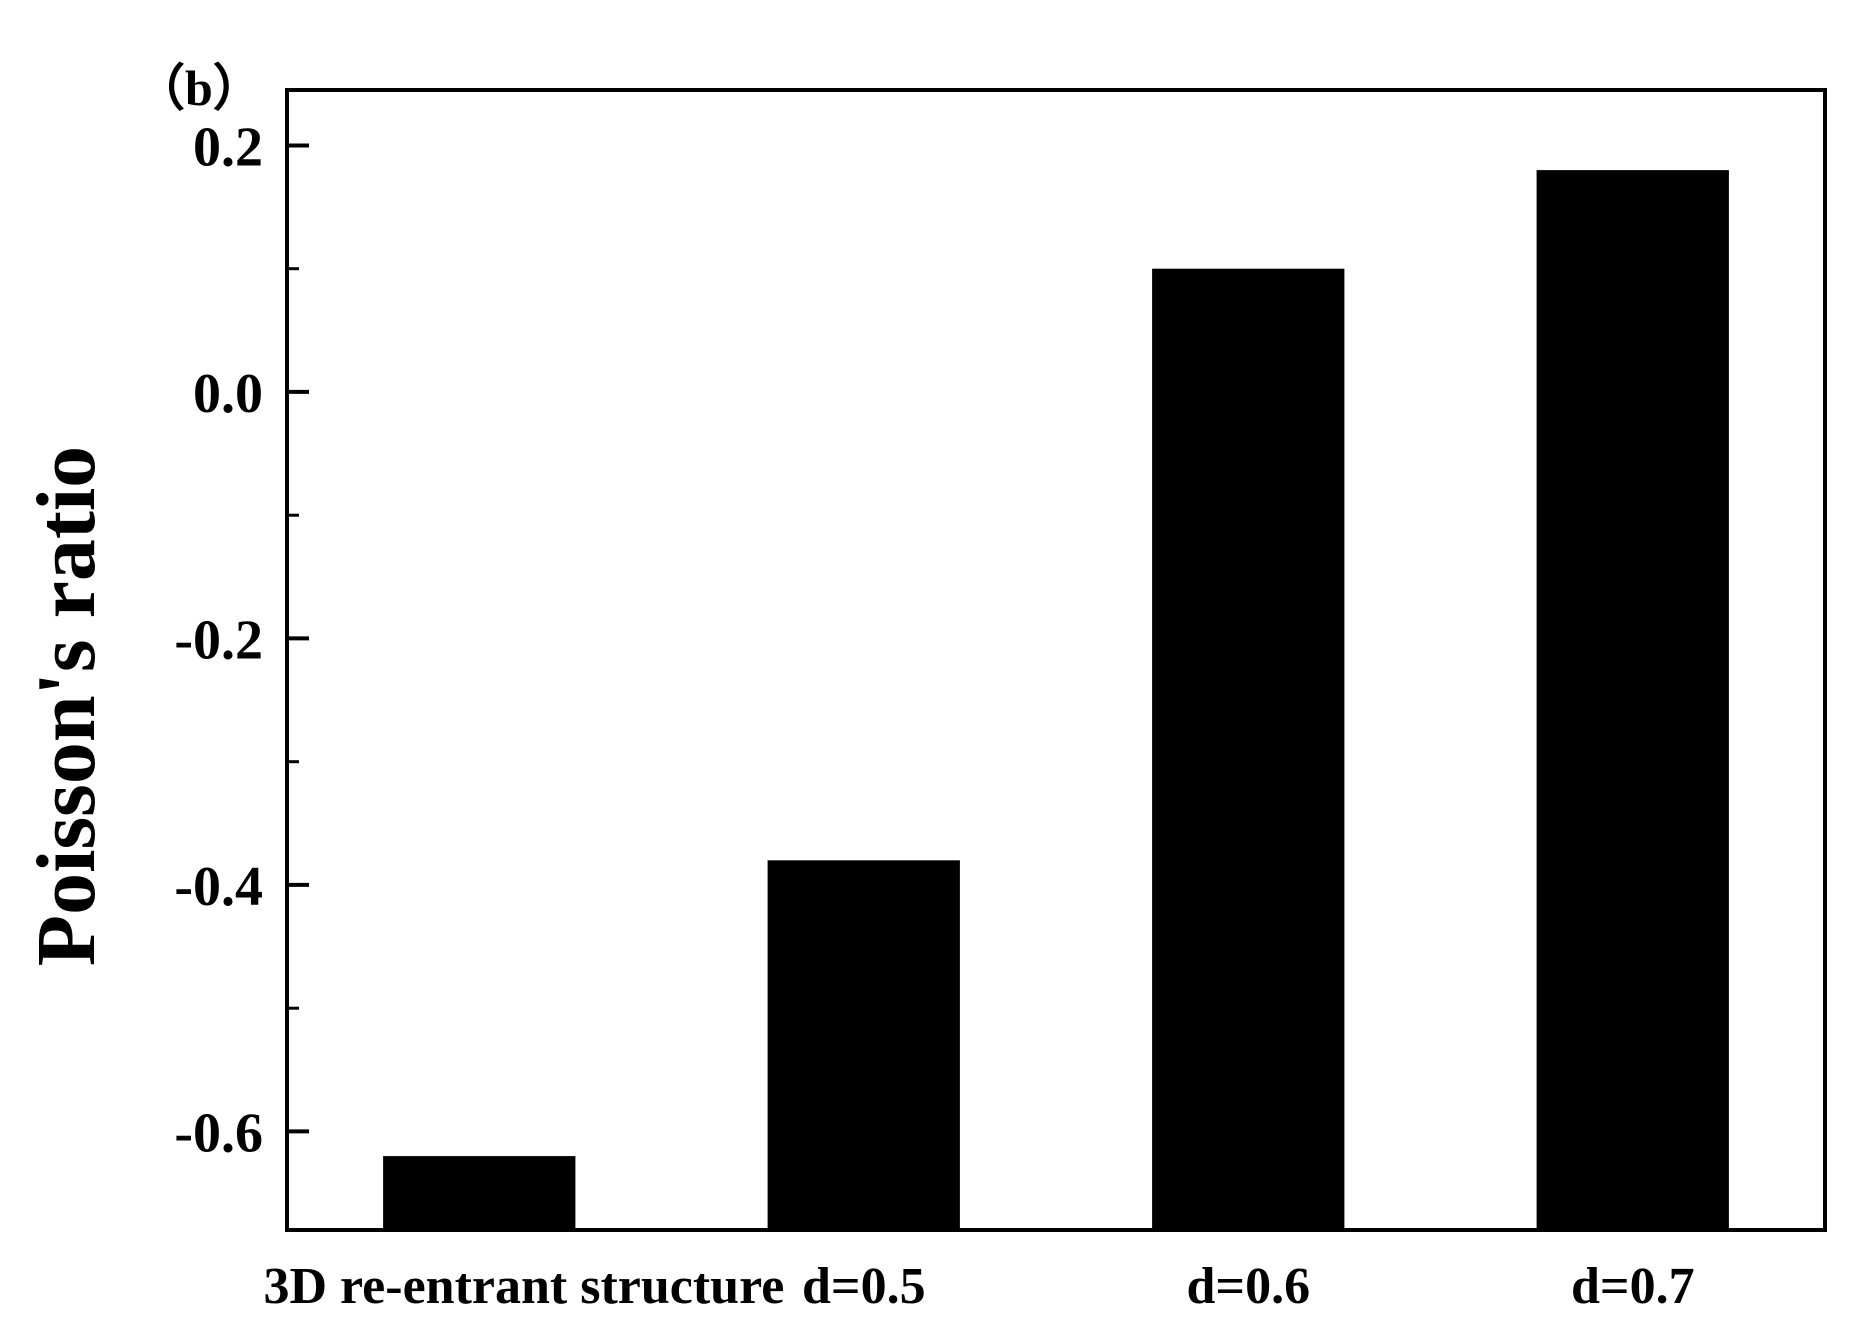 This screenshot has width=1853, height=1328. I want to click on y-axis-ticks, so click(298, 638).